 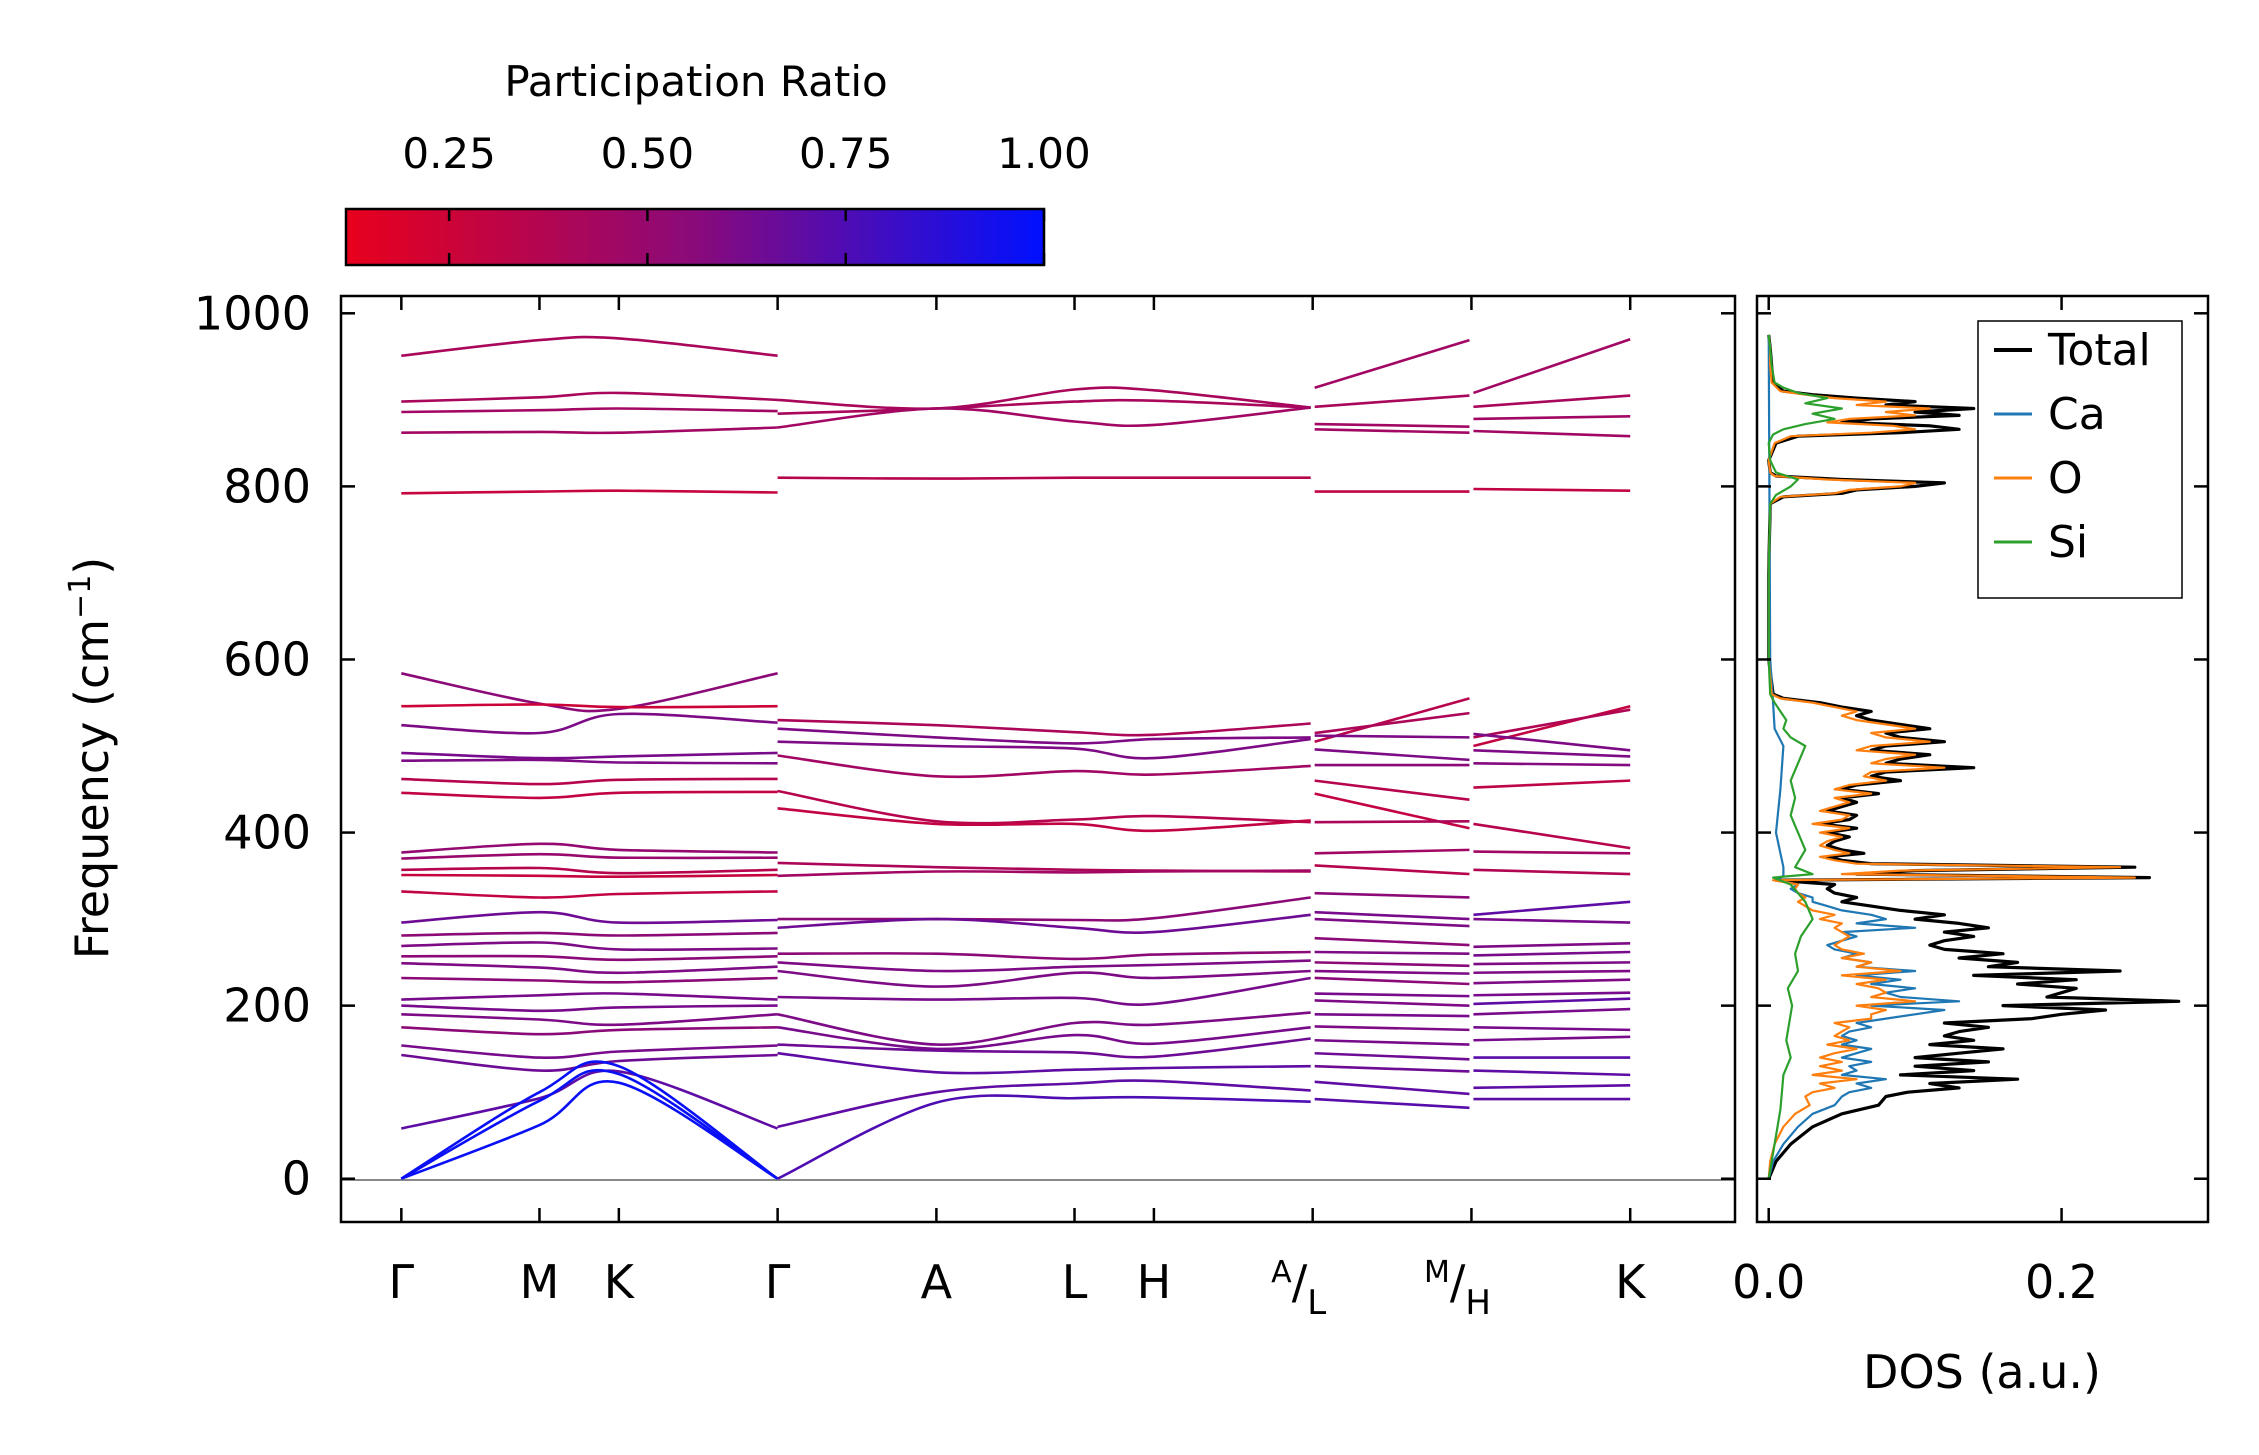 I want to click on dos-line-si, so click(x=1805, y=756).